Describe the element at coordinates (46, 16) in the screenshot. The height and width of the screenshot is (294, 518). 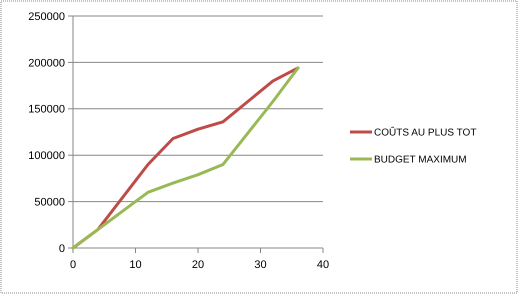
I see `y-tick-label: 250000` at that location.